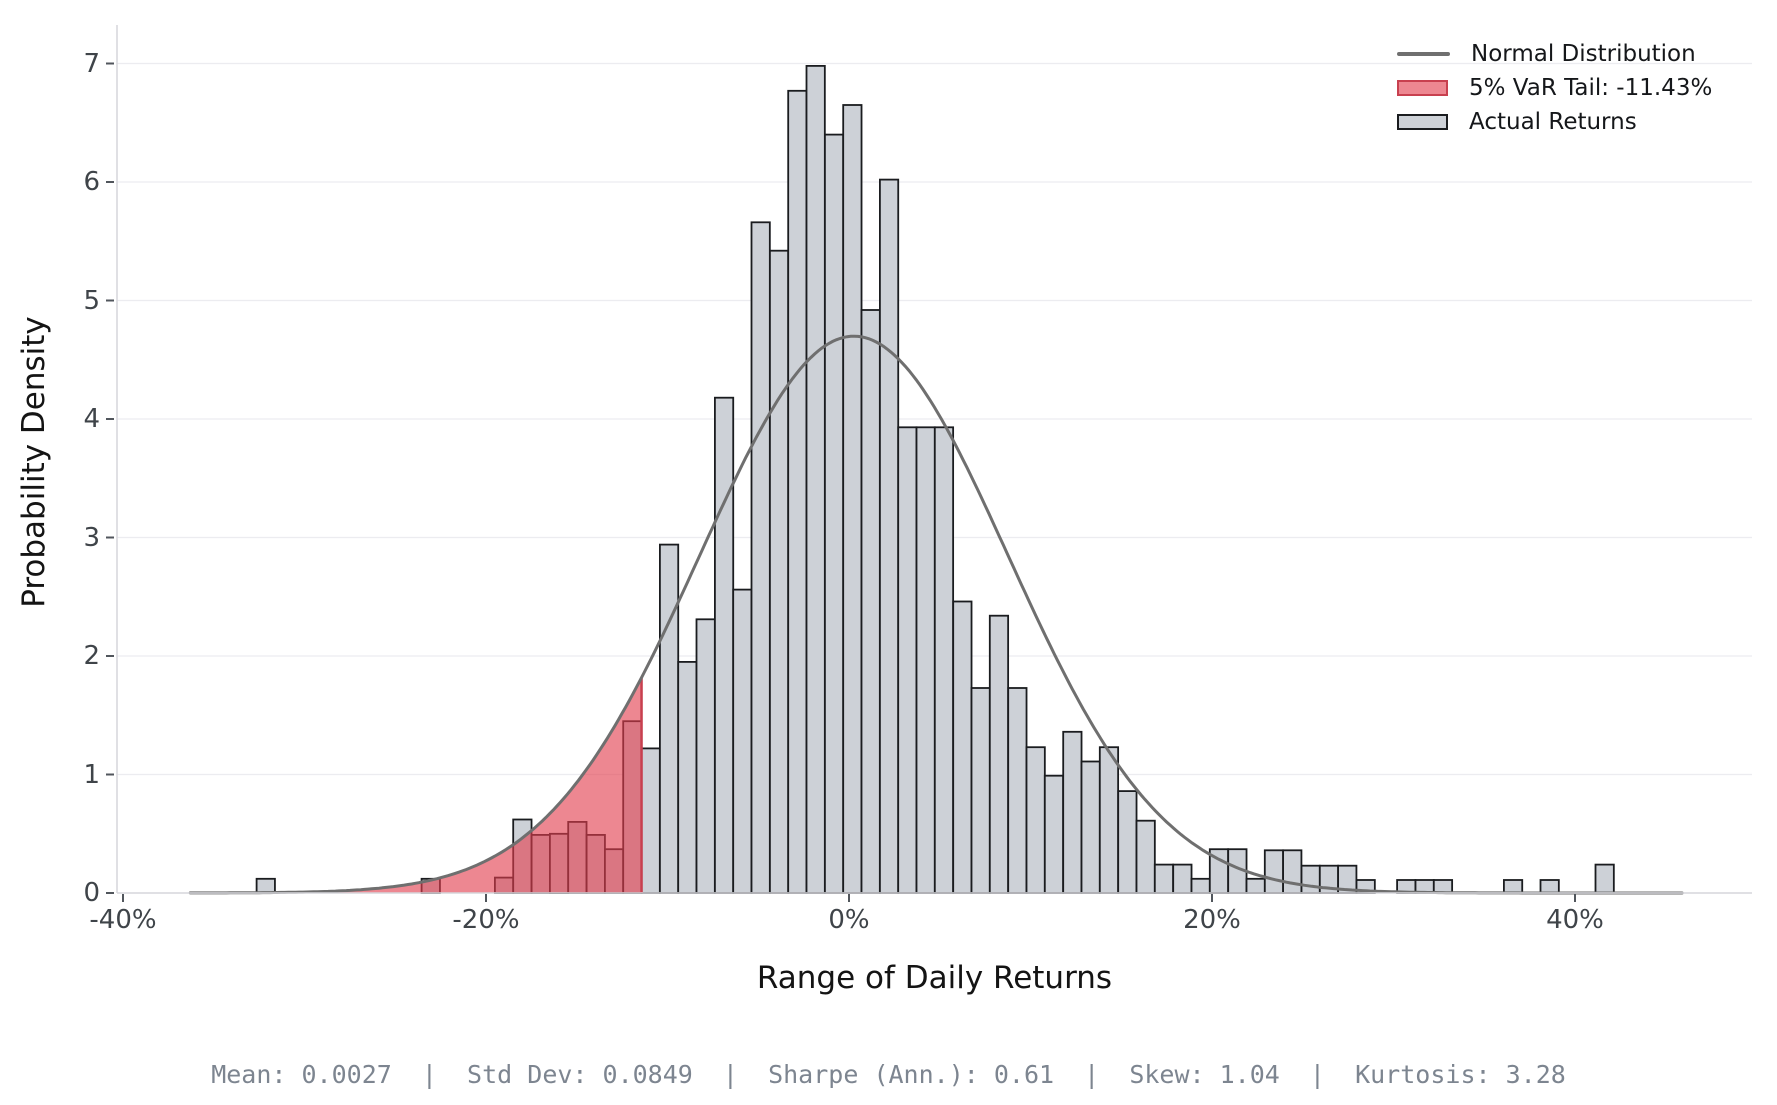 This screenshot has width=1777, height=1105. Describe the element at coordinates (91, 419) in the screenshot. I see `y-tick-label: 4` at that location.